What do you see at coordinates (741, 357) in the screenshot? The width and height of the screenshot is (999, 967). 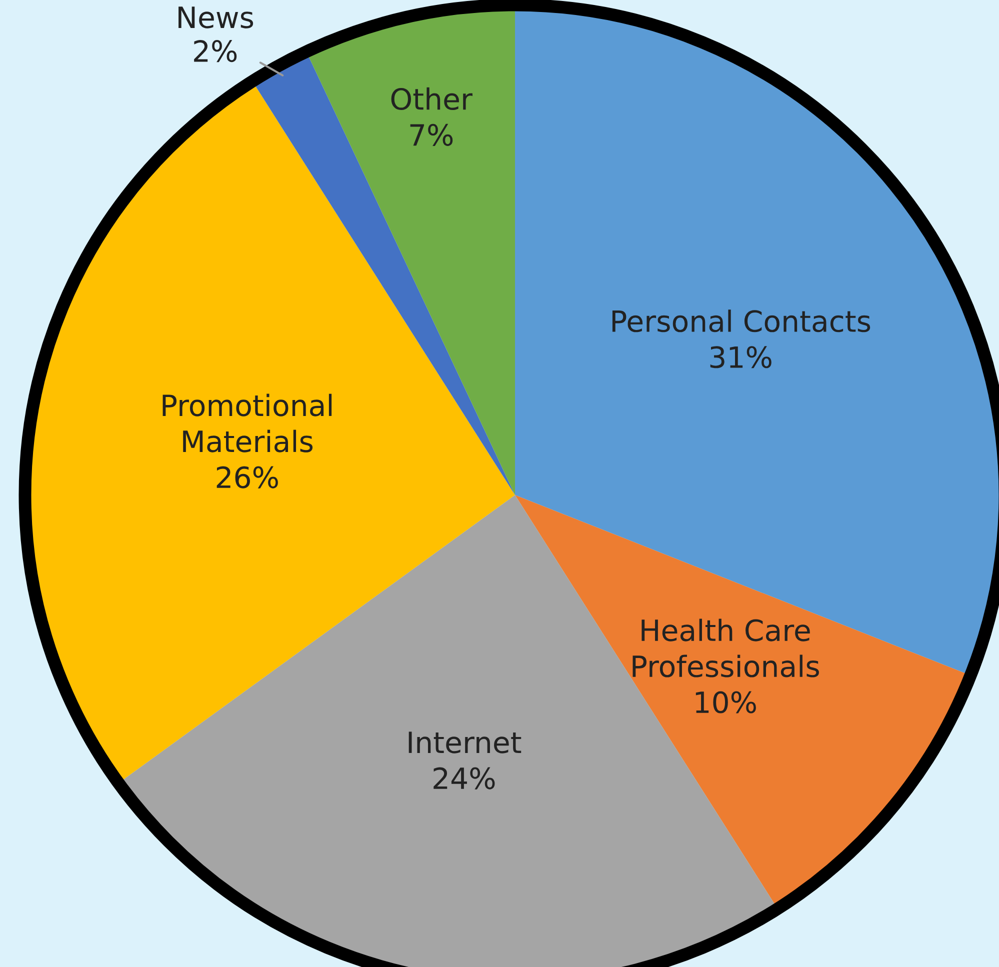 I see `data-label: 31%` at bounding box center [741, 357].